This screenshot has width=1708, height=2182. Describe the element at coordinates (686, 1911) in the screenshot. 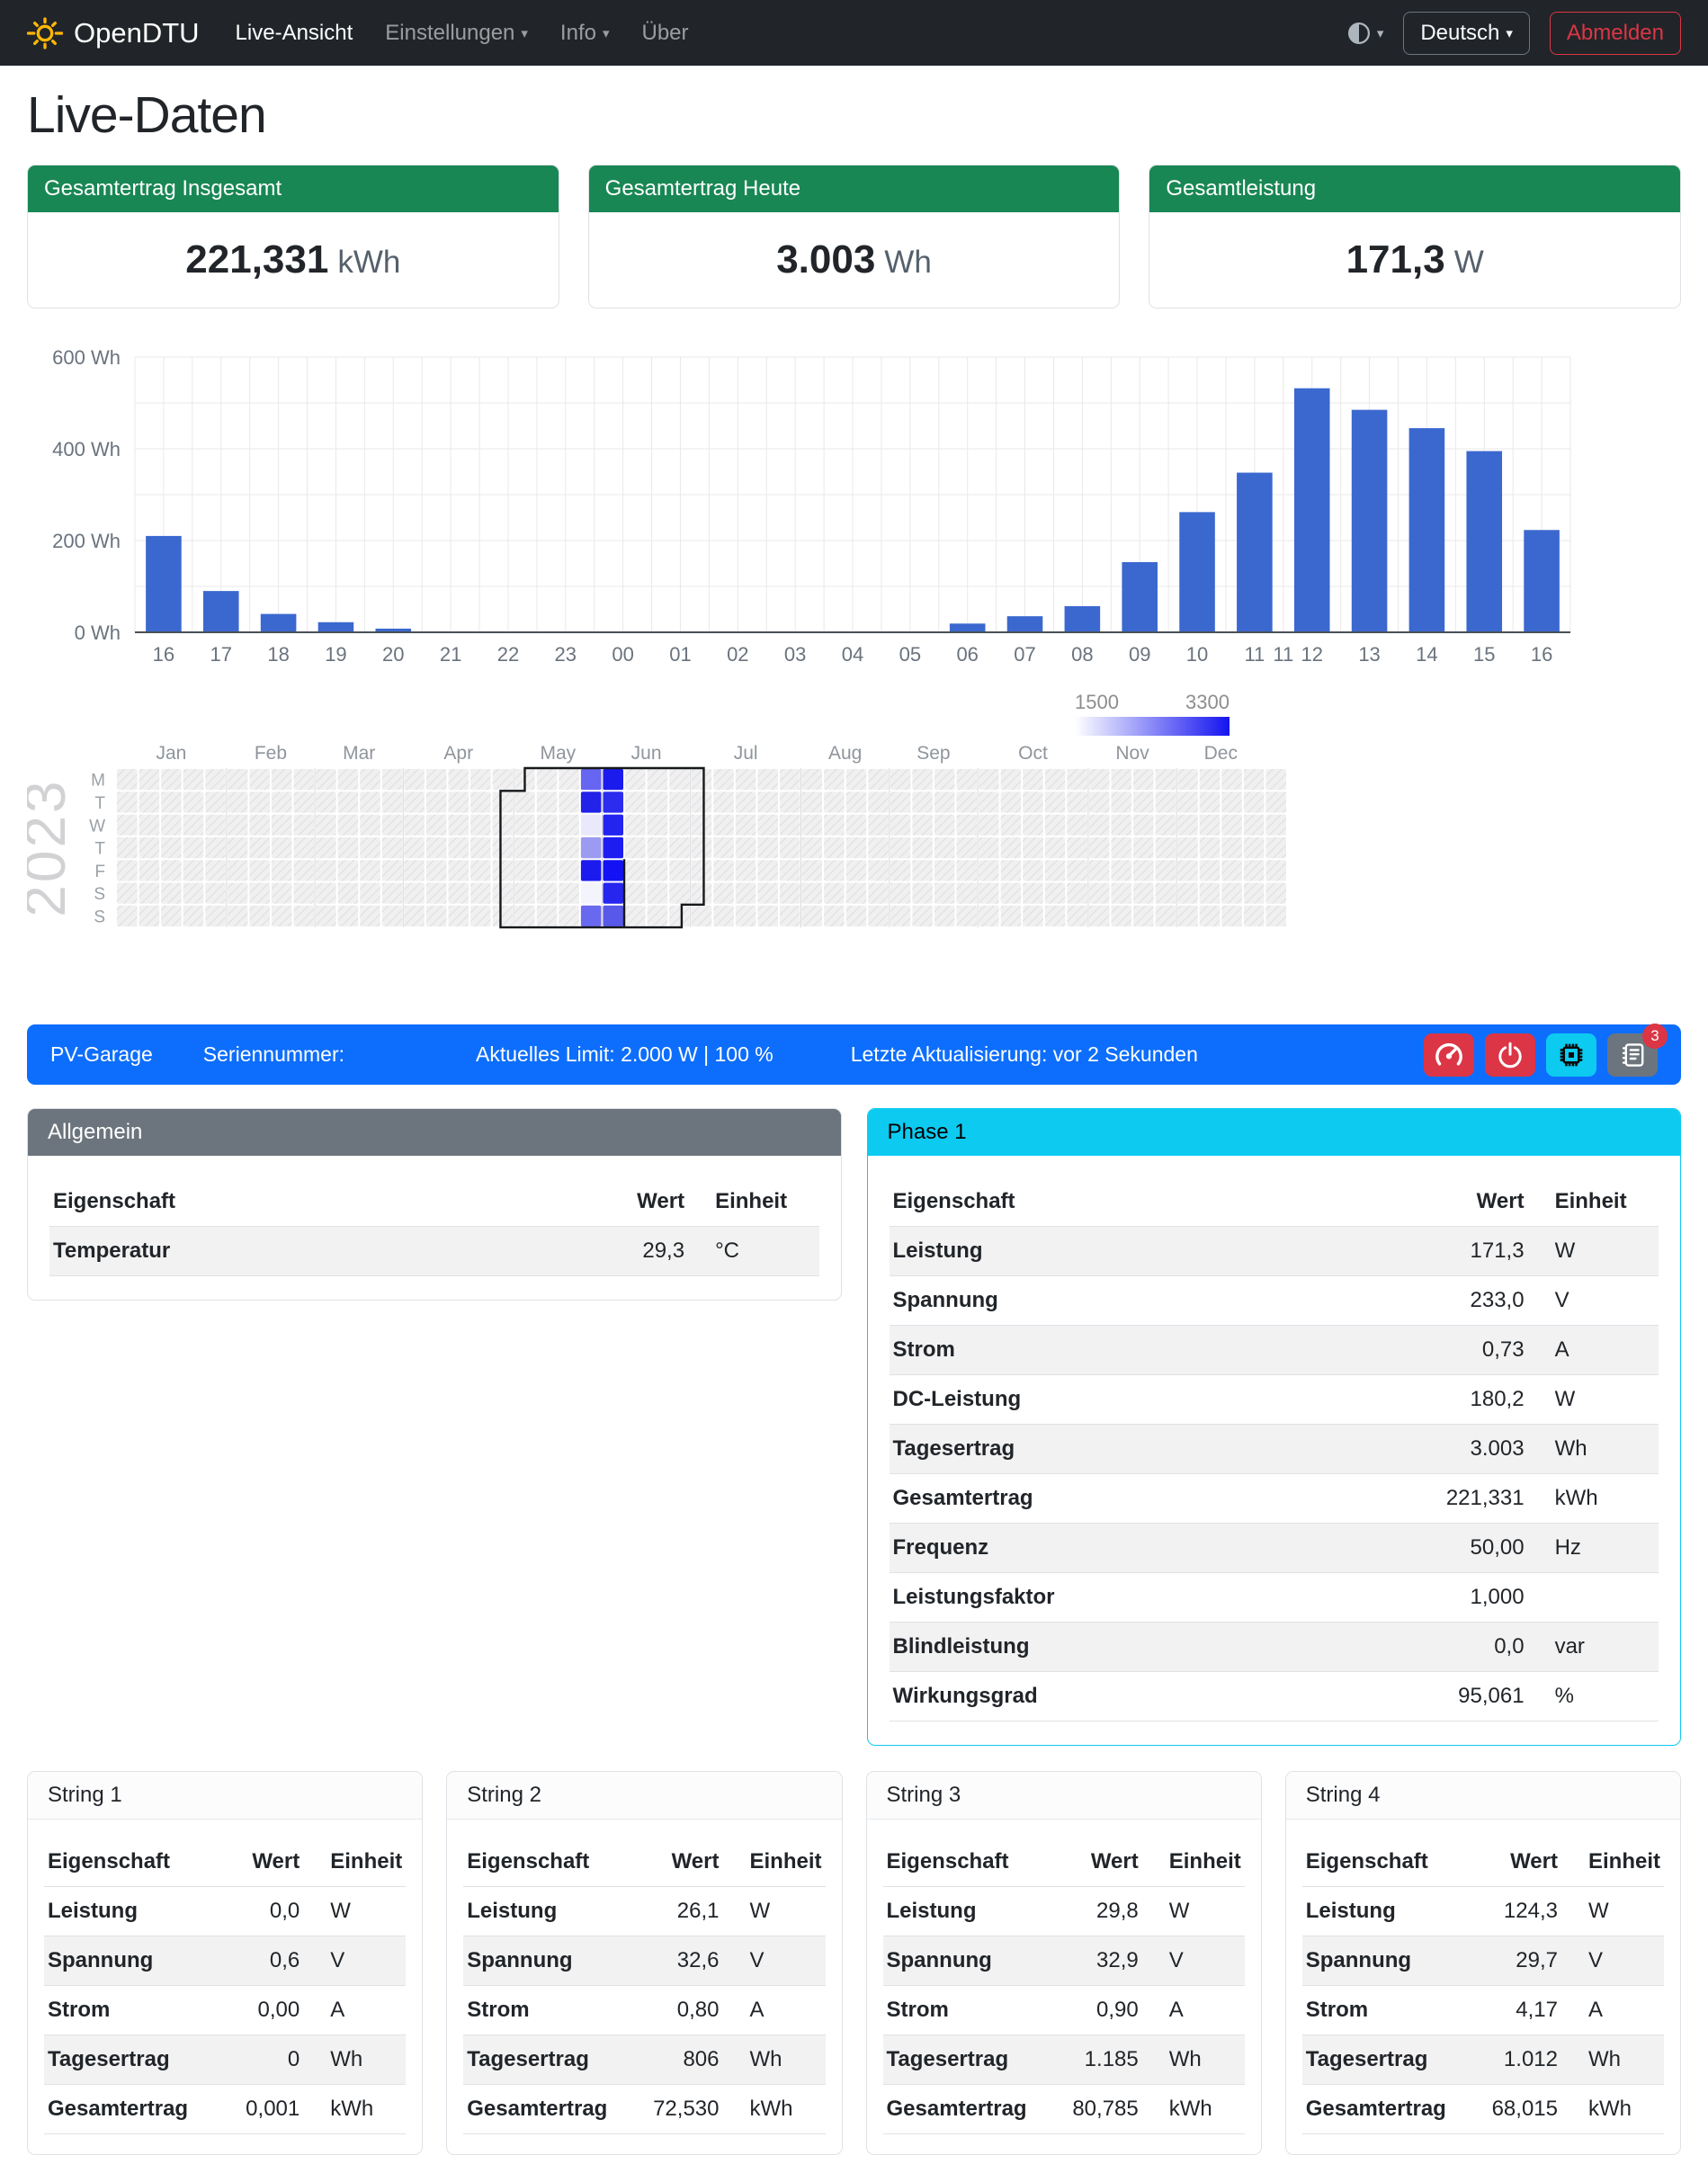

I see `property-value: 26,1` at that location.